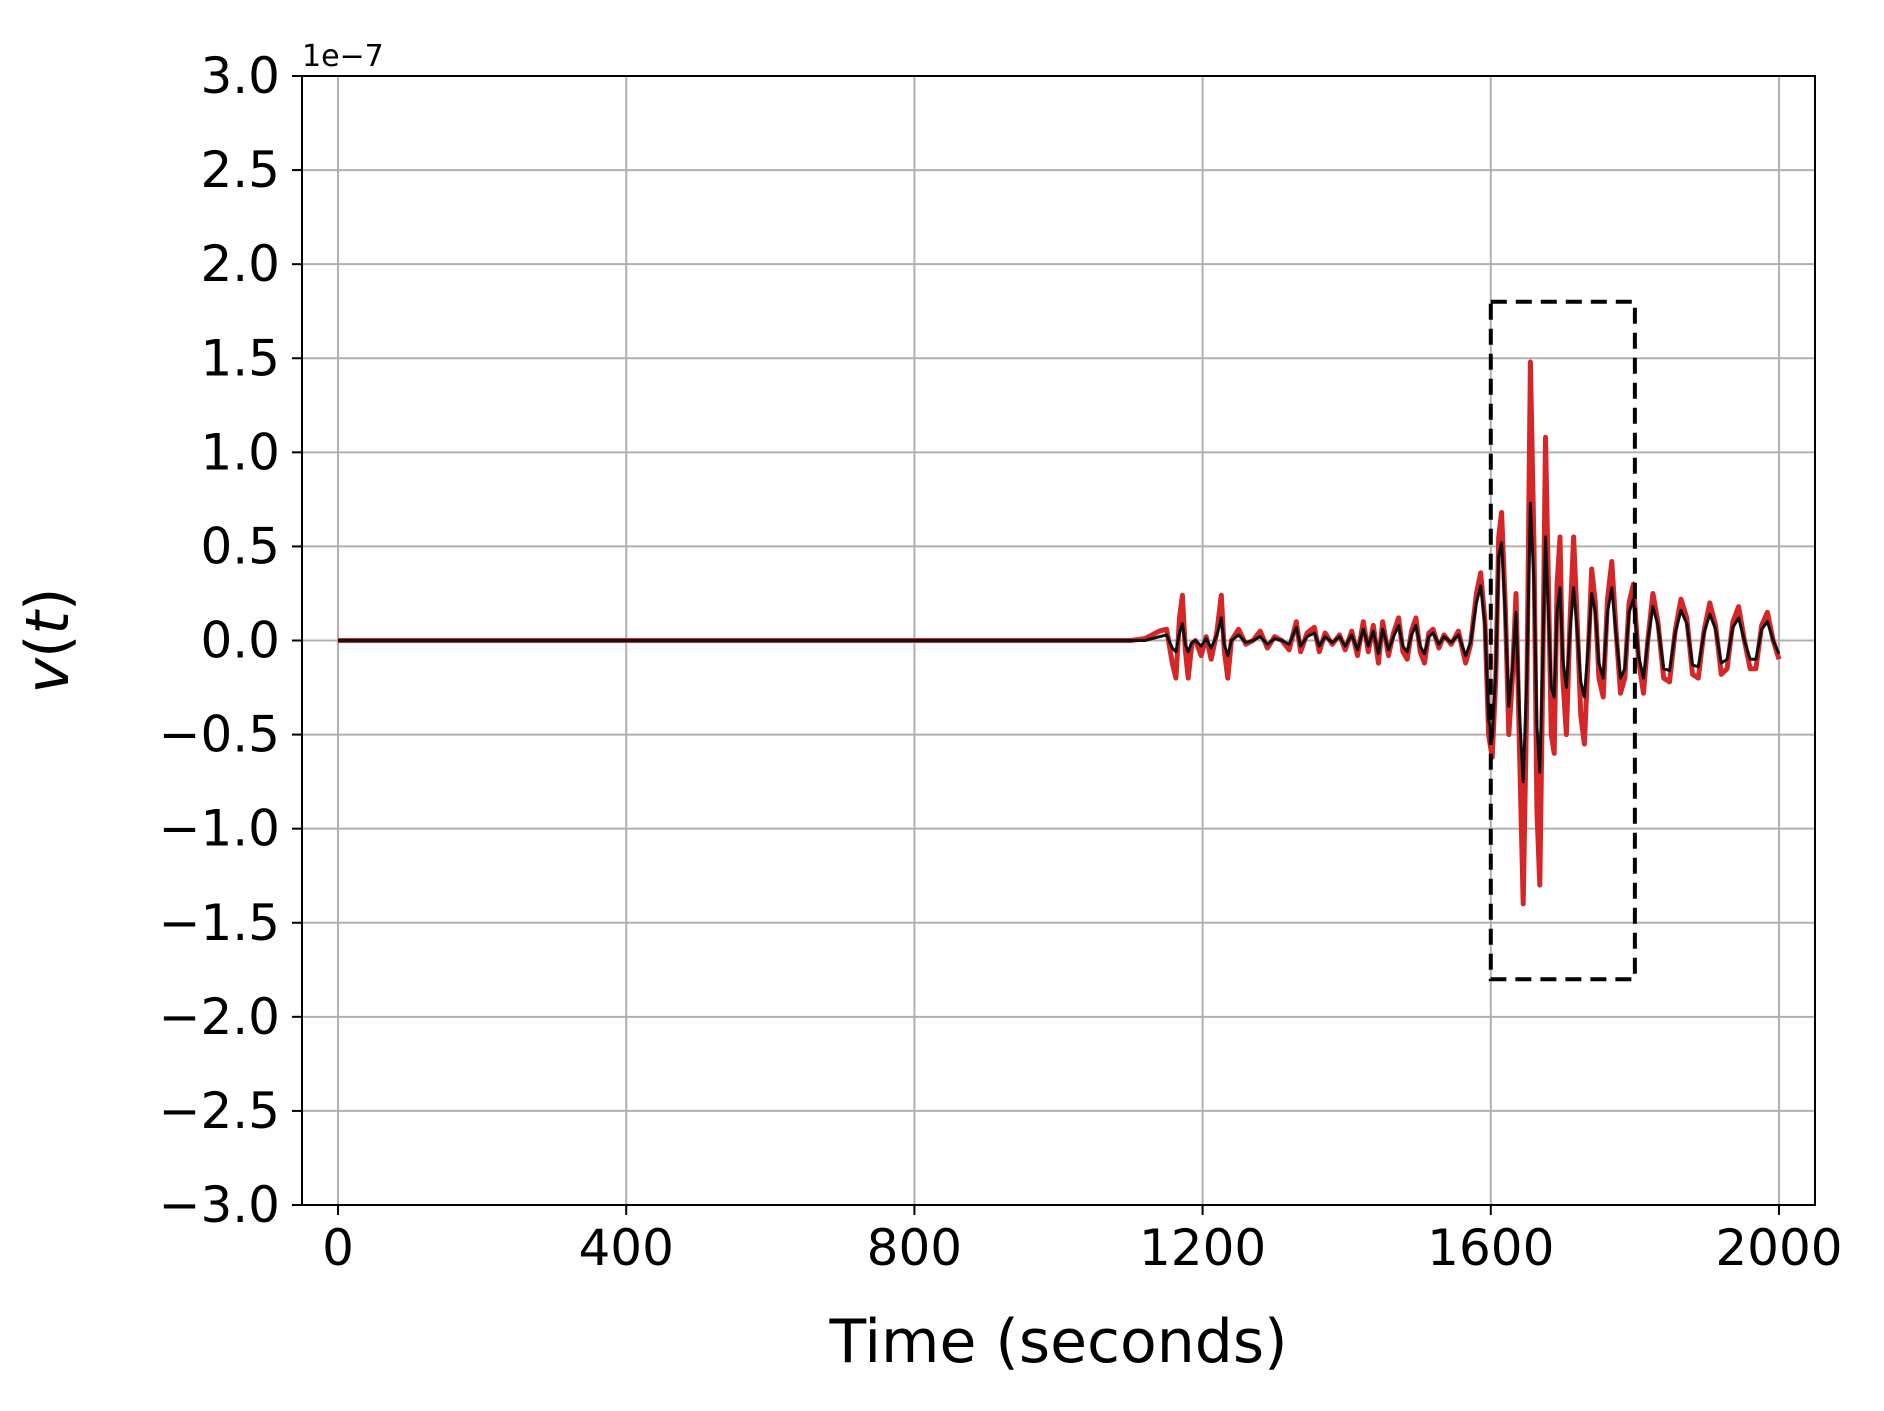 This screenshot has height=1411, width=1884. What do you see at coordinates (343, 56) in the screenshot?
I see `y-offset-text: 1e−7` at bounding box center [343, 56].